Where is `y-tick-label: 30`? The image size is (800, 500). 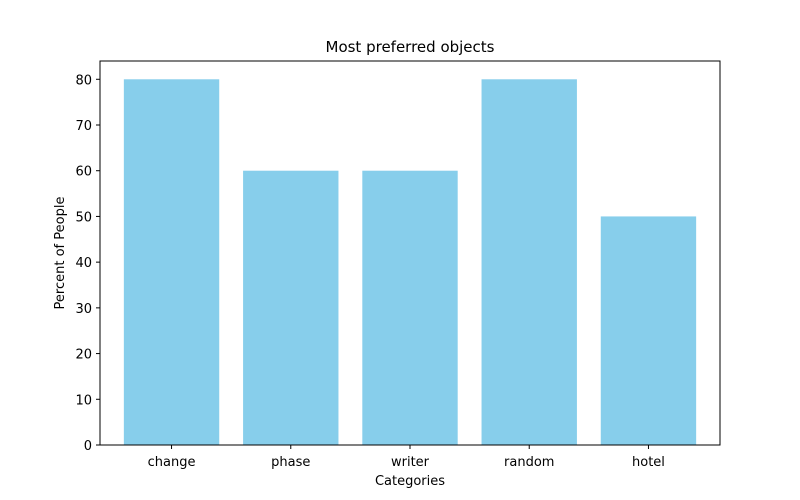 y-tick-label: 30 is located at coordinates (83, 309).